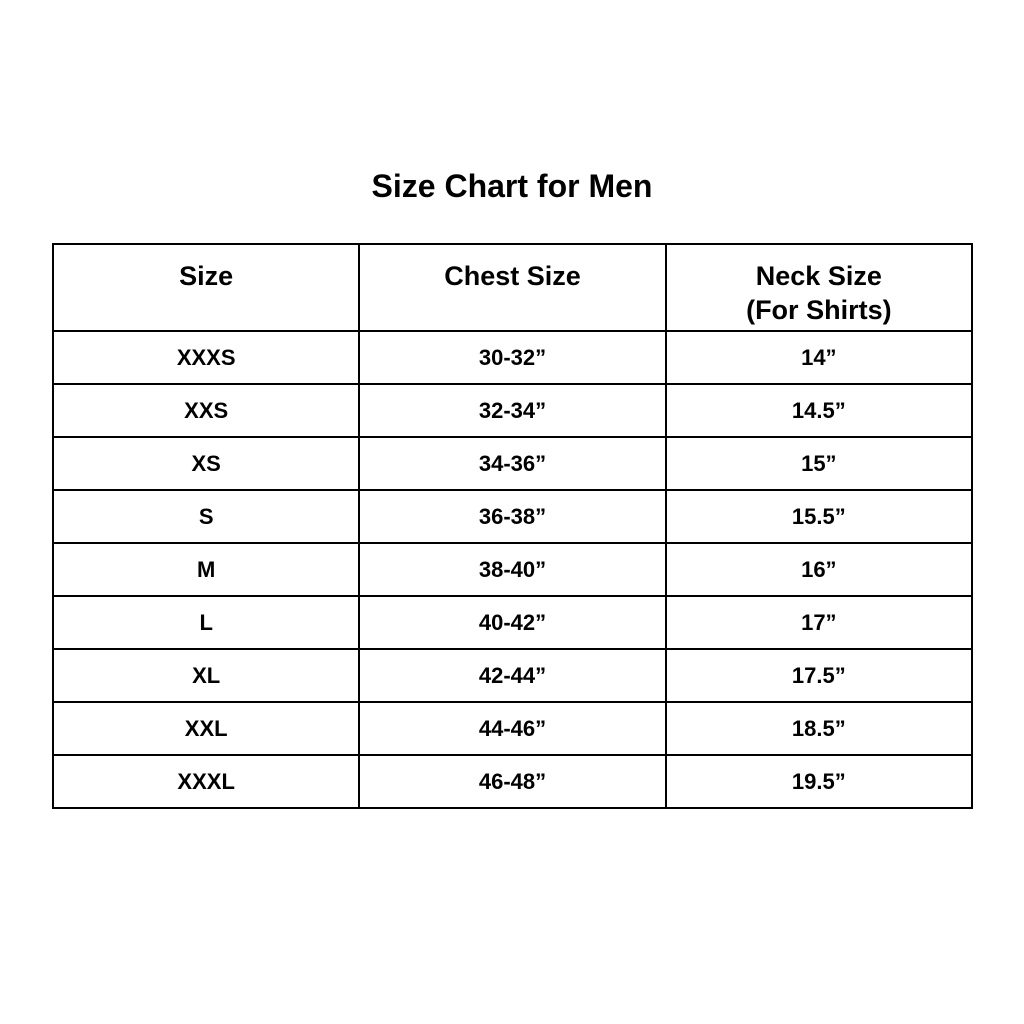 Image resolution: width=1024 pixels, height=1024 pixels. Describe the element at coordinates (206, 410) in the screenshot. I see `size-cell: XXS` at that location.